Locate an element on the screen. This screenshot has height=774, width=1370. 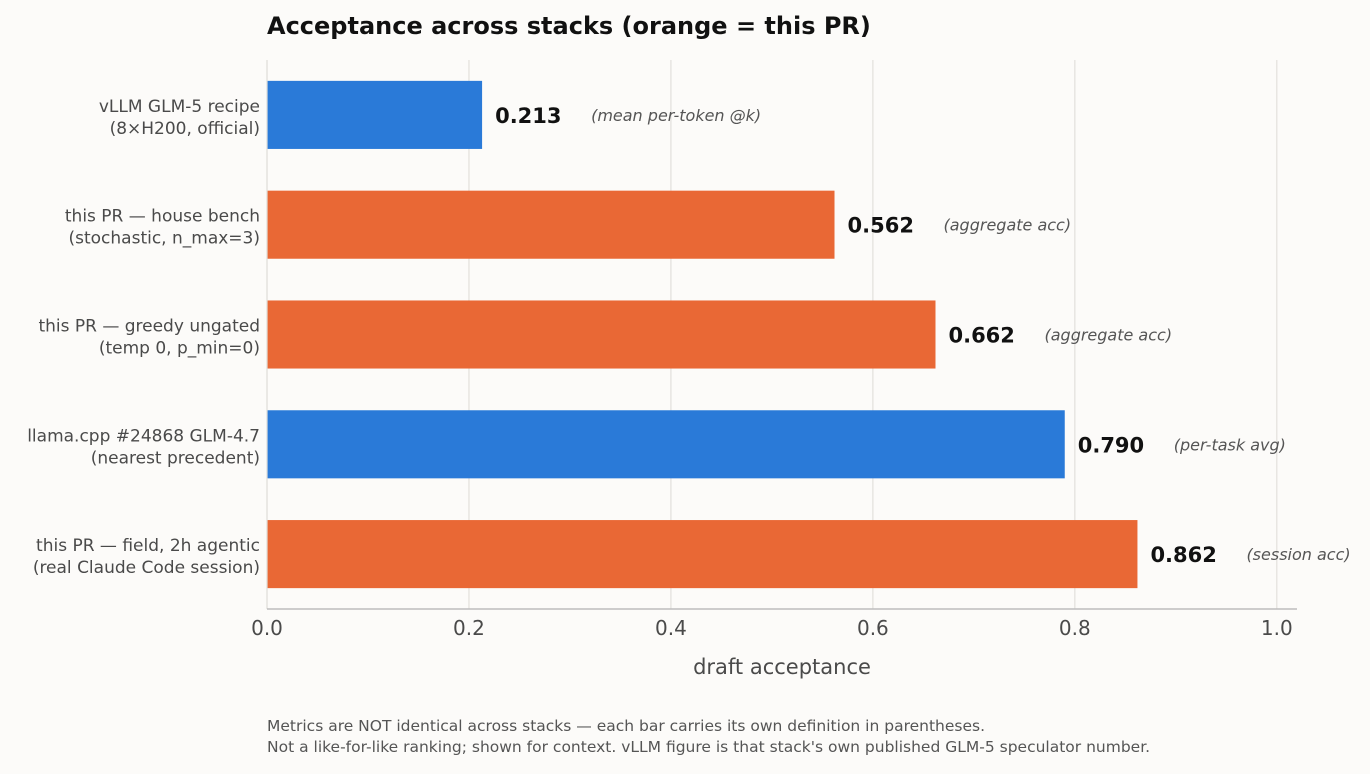
note-label-2: (aggregate acc) is located at coordinates (1108, 335).